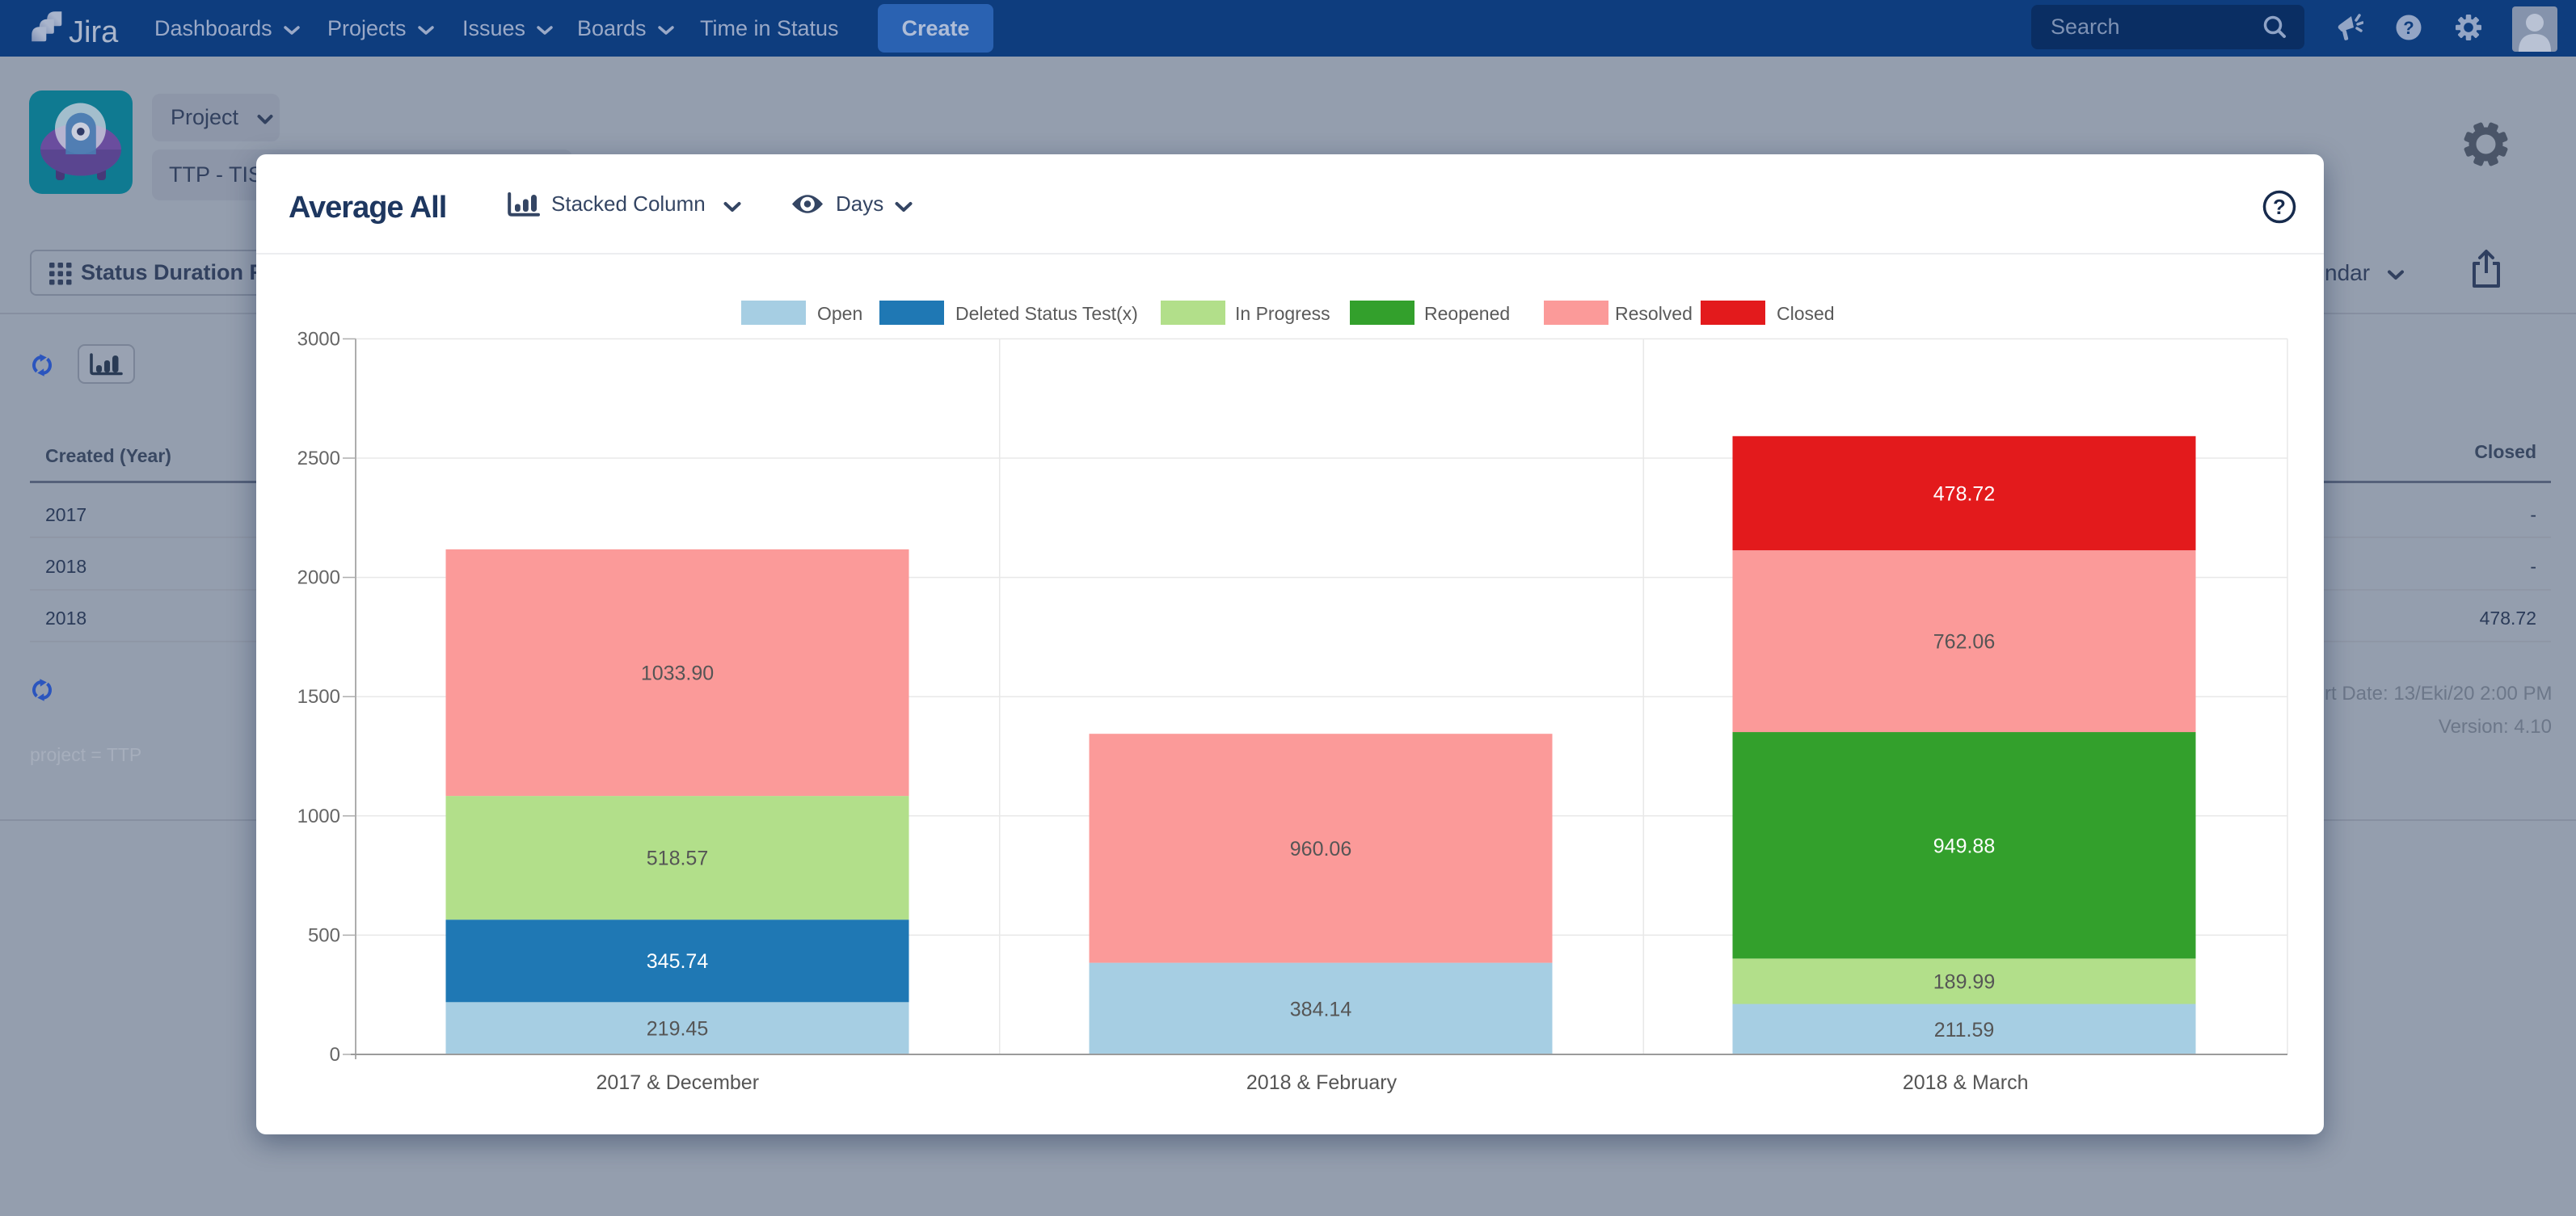 This screenshot has height=1216, width=2576. Describe the element at coordinates (318, 697) in the screenshot. I see `svg-text: 1500` at that location.